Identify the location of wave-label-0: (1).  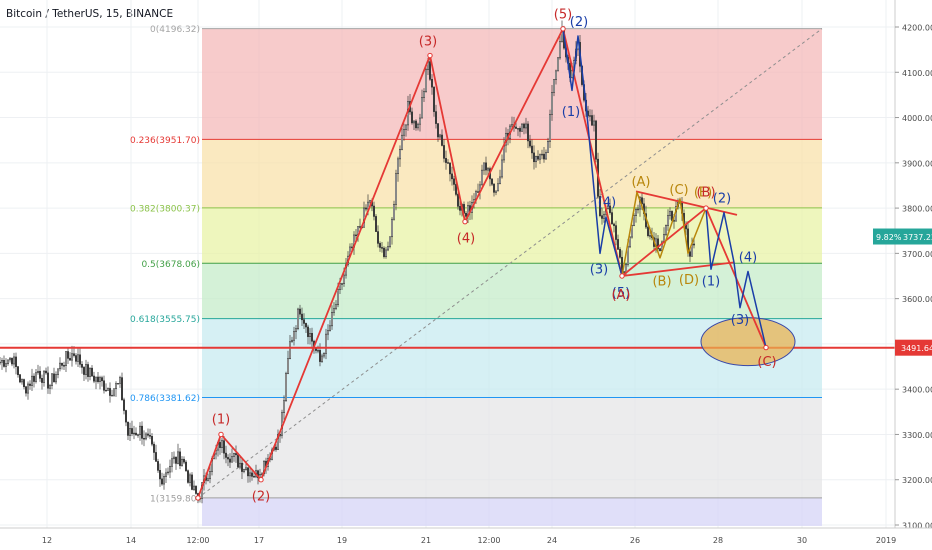
(221, 420).